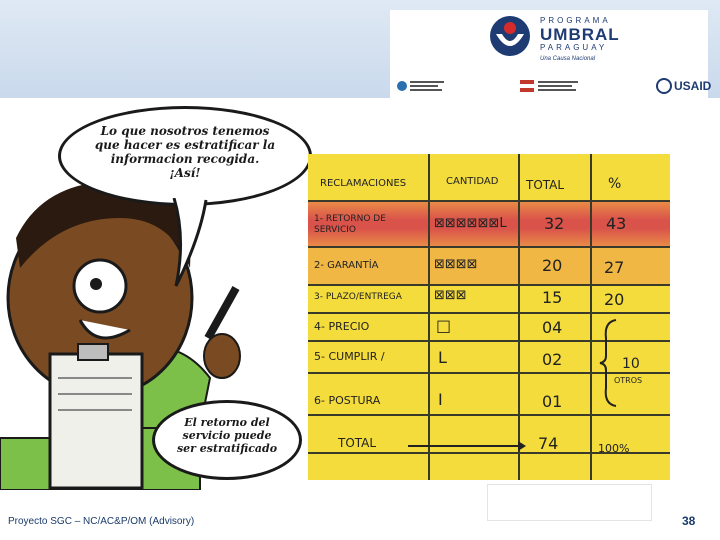  I want to click on row-4-name: 4- PRECIO, so click(342, 326).